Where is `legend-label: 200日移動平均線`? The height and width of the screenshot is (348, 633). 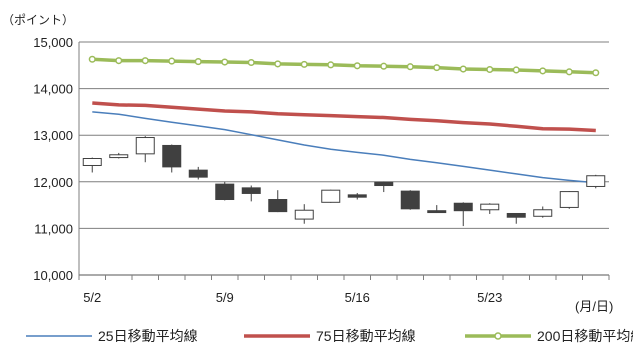
legend-label: 200日移動平均線 is located at coordinates (585, 336).